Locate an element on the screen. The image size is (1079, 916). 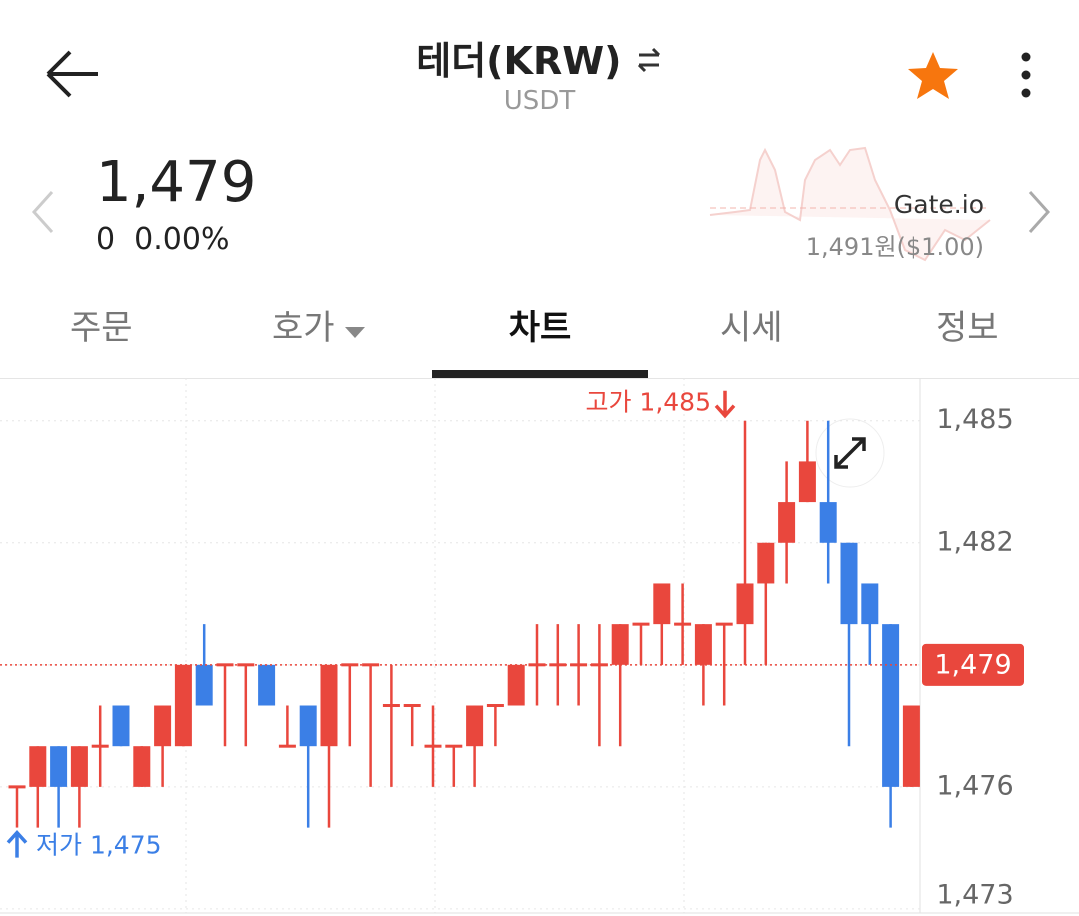
swap-icon is located at coordinates (649, 60).